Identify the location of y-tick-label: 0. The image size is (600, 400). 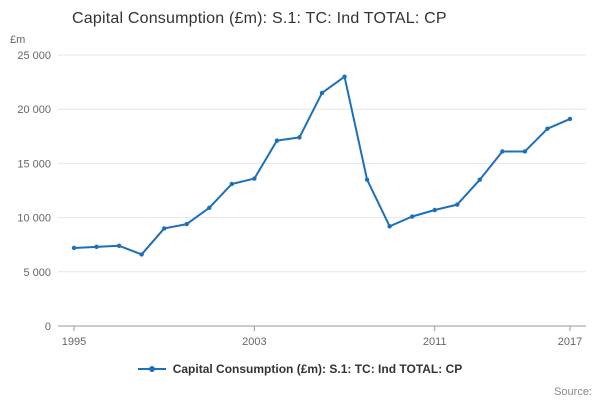
(48, 327).